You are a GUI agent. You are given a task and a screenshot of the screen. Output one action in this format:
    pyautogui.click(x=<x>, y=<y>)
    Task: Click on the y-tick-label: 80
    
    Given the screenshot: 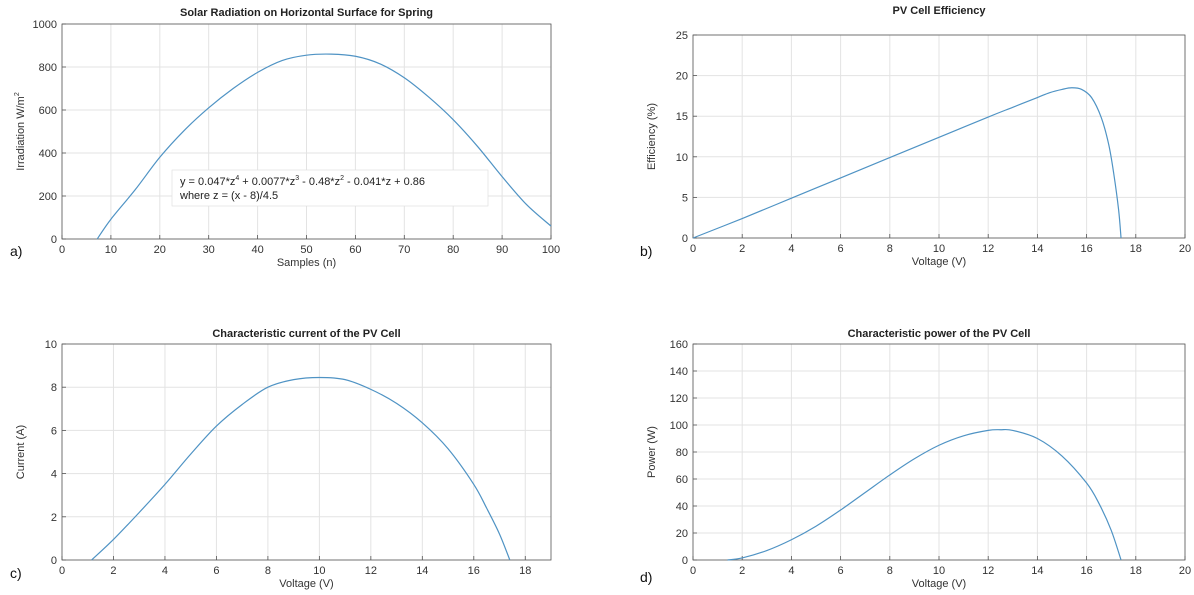 What is the action you would take?
    pyautogui.click(x=682, y=453)
    